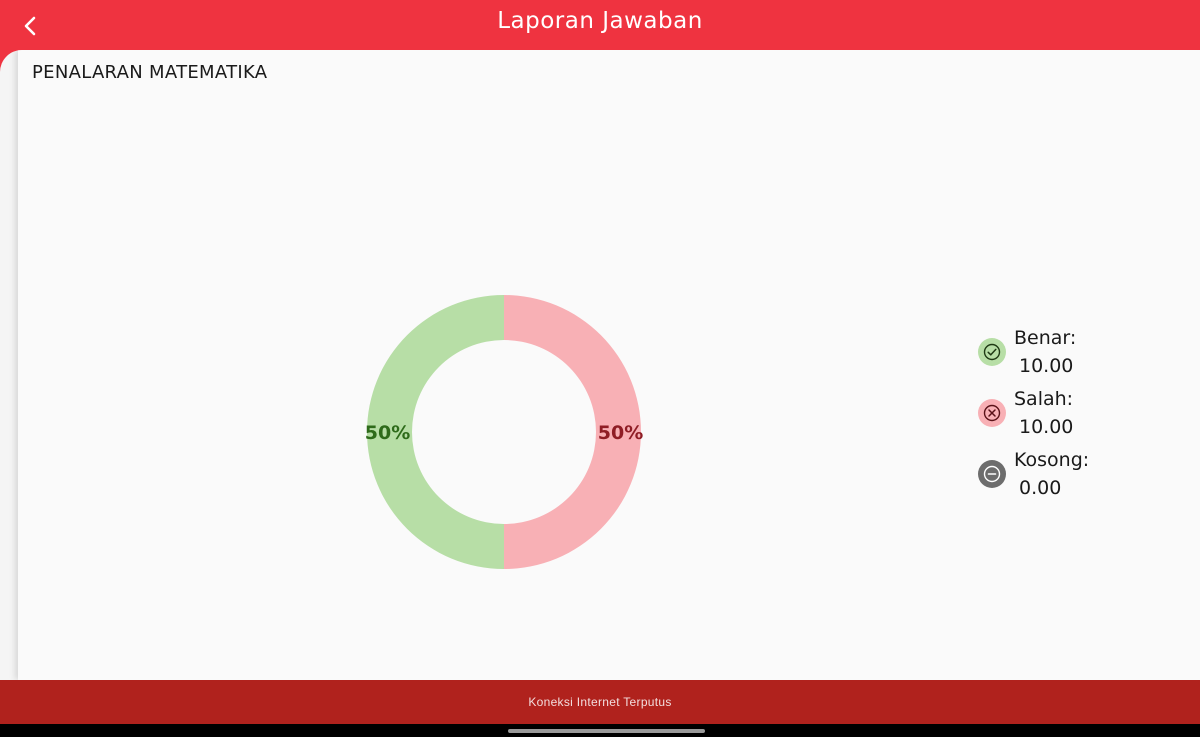 This screenshot has height=737, width=1200. What do you see at coordinates (1078, 478) in the screenshot?
I see `legend-item-kosong: Kosong: 0.00` at bounding box center [1078, 478].